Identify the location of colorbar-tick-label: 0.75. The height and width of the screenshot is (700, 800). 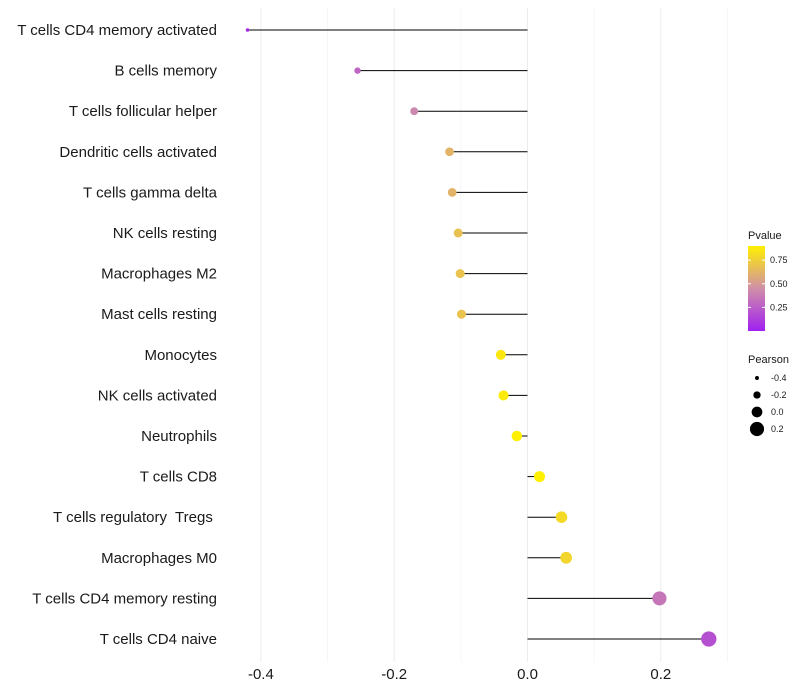
(779, 260).